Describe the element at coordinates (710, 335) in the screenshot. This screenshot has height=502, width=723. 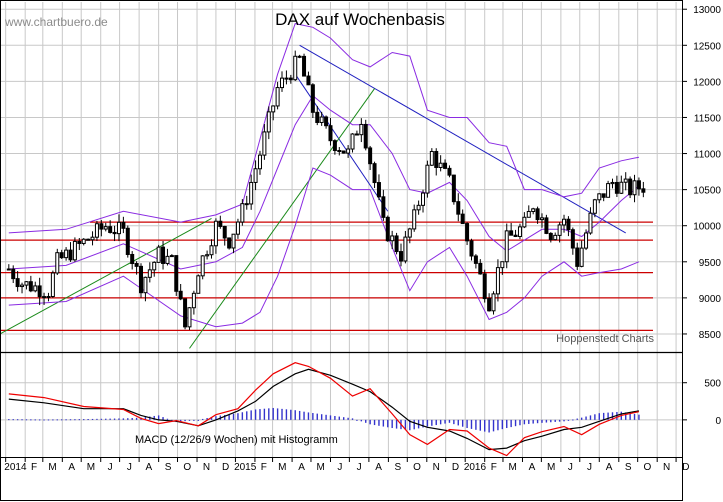
I see `price-tick-label: 8500` at that location.